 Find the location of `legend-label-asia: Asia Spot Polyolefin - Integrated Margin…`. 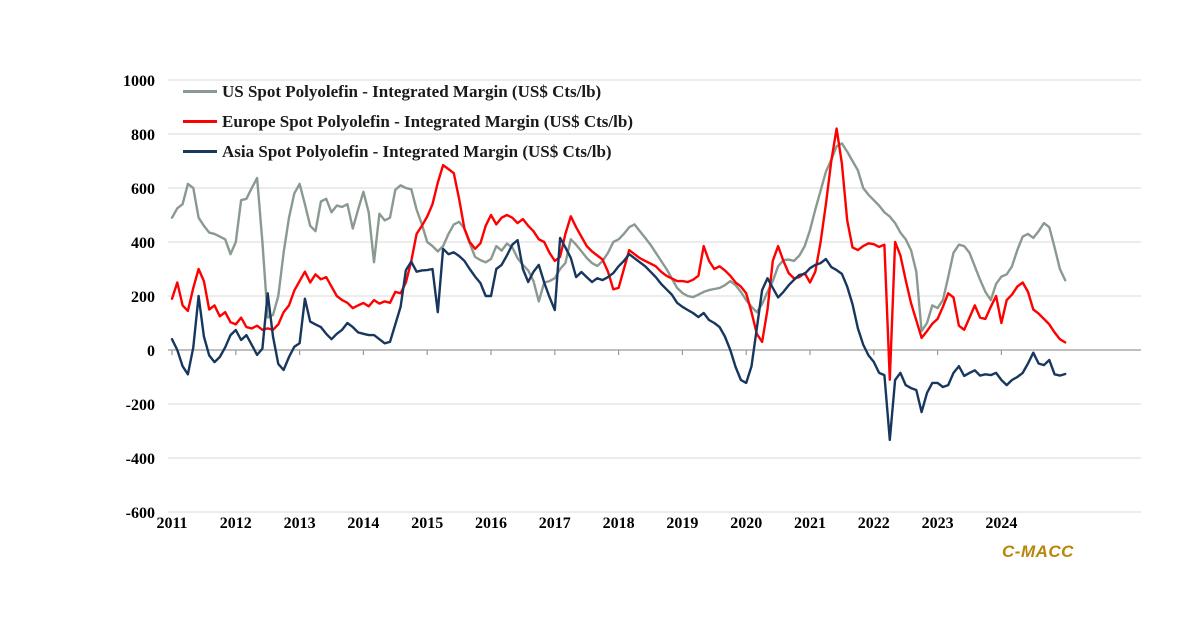

legend-label-asia: Asia Spot Polyolefin - Integrated Margin… is located at coordinates (417, 151).